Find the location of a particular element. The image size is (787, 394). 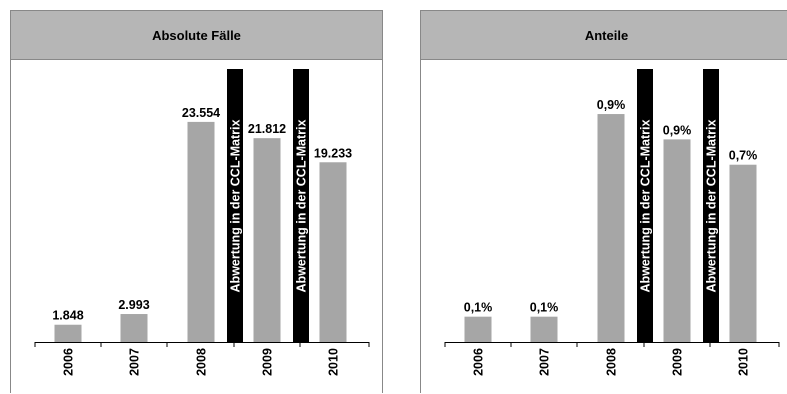

chart-title: Absolute Fälle is located at coordinates (196, 35).